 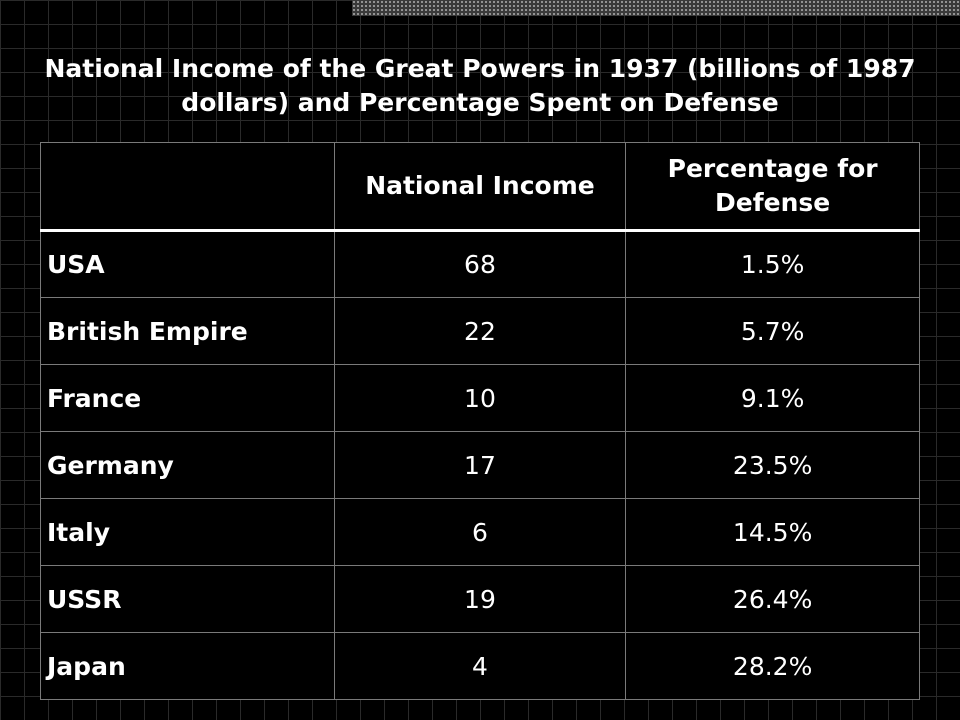 I want to click on header-cell-country, so click(x=187, y=187).